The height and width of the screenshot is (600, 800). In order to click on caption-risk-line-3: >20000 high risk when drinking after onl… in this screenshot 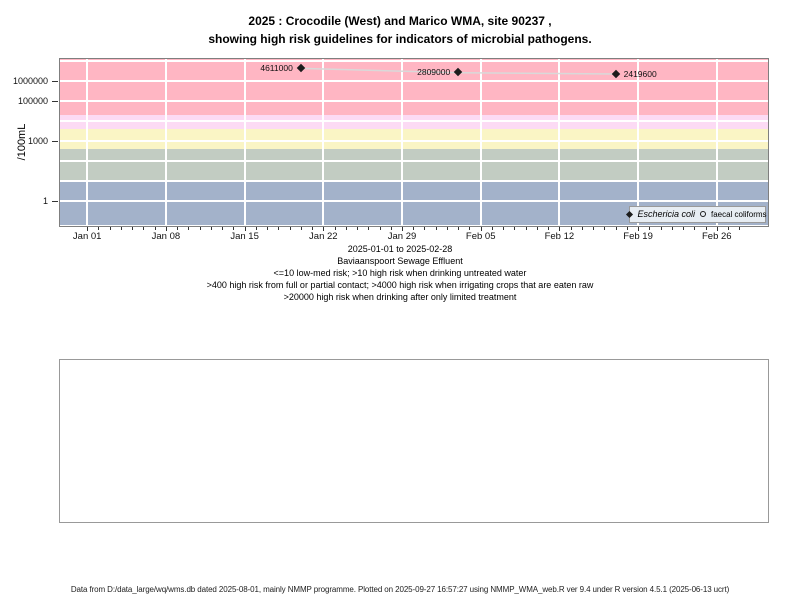, I will do `click(400, 297)`.